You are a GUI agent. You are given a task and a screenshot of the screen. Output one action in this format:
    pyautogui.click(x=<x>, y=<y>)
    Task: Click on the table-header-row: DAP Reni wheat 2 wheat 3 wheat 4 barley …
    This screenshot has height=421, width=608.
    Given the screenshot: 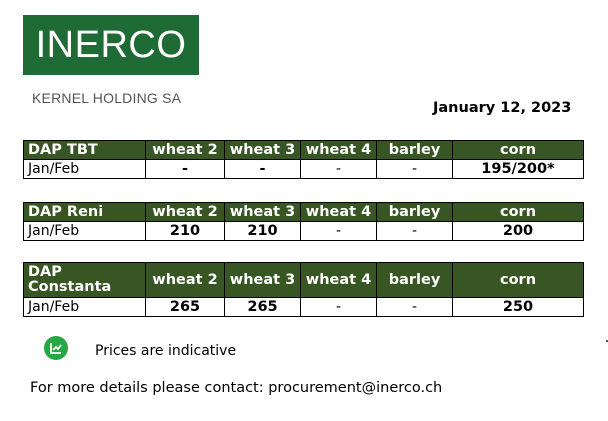 What is the action you would take?
    pyautogui.click(x=303, y=212)
    